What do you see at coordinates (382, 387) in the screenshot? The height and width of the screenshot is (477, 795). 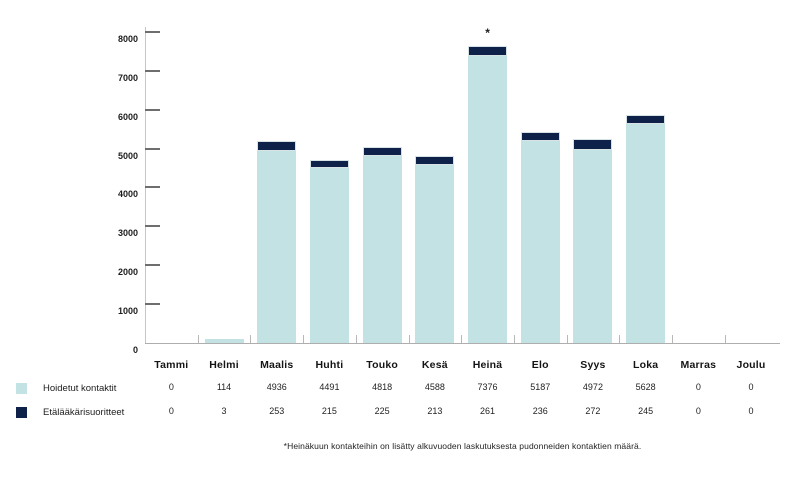 I see `table-cell-hoidetut-kontaktit: 4818` at bounding box center [382, 387].